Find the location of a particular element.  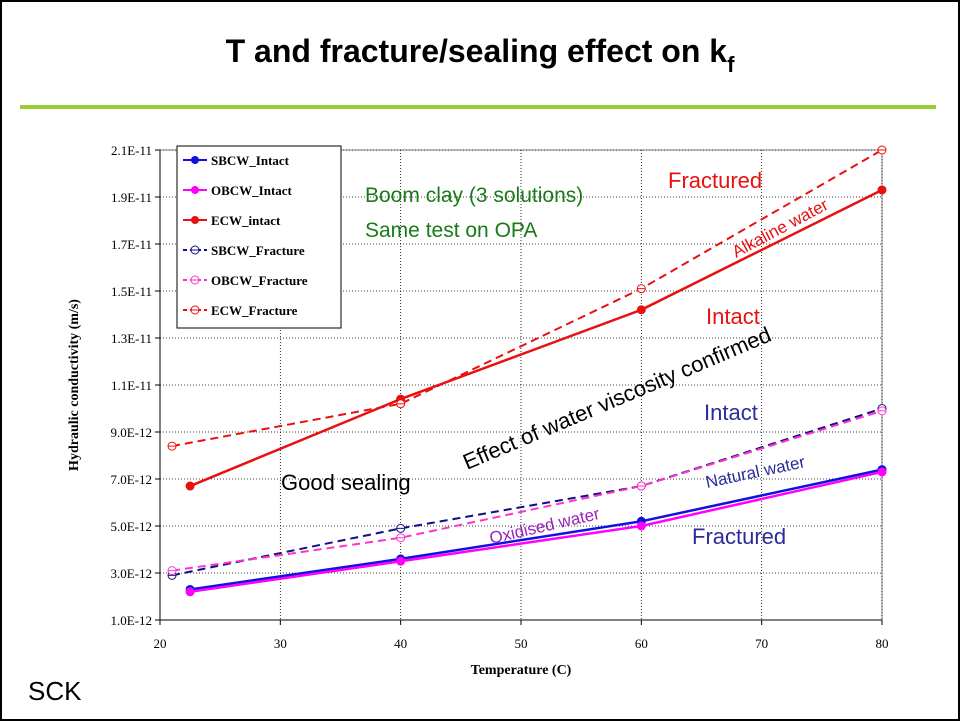

y-tick-label: 1.0E-12 is located at coordinates (131, 620).